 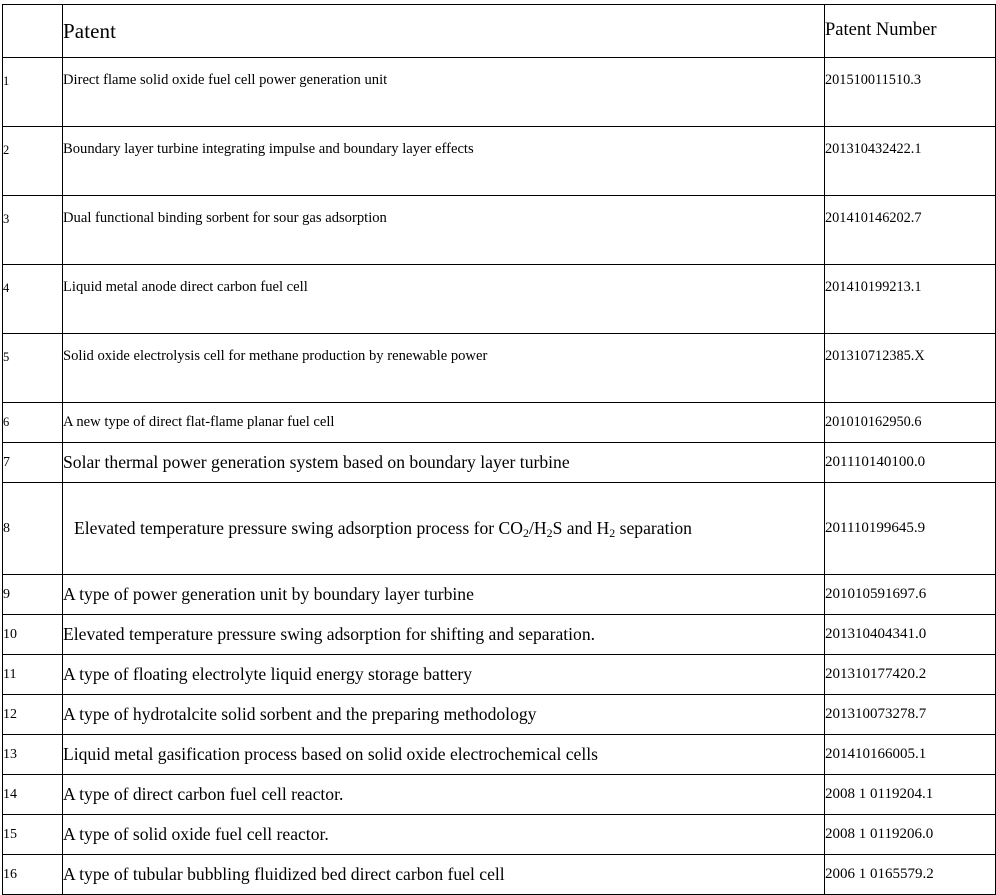 What do you see at coordinates (32, 634) in the screenshot?
I see `row-index: 10` at bounding box center [32, 634].